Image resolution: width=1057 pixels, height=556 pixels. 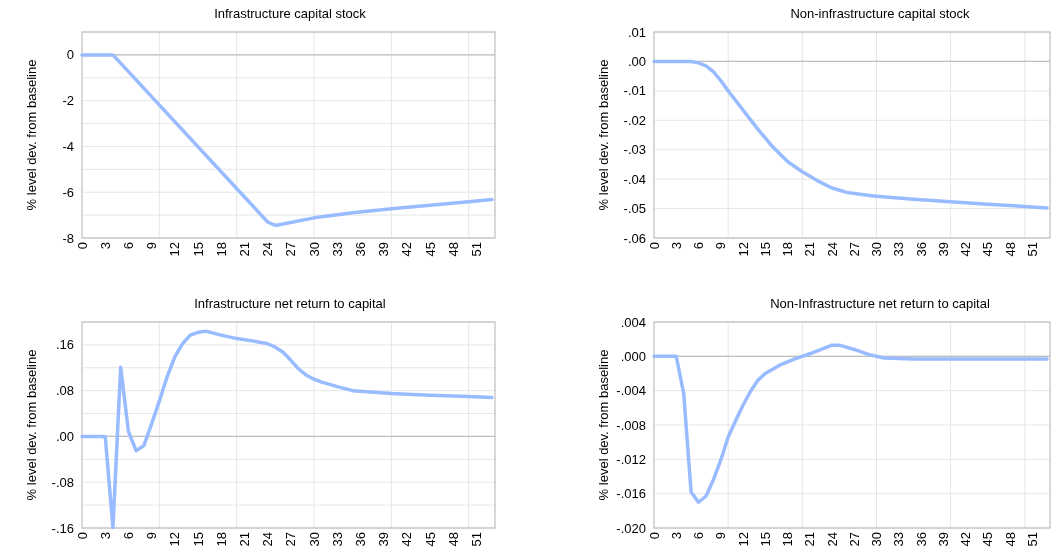 I want to click on y-tick-label: .08, so click(x=64, y=391).